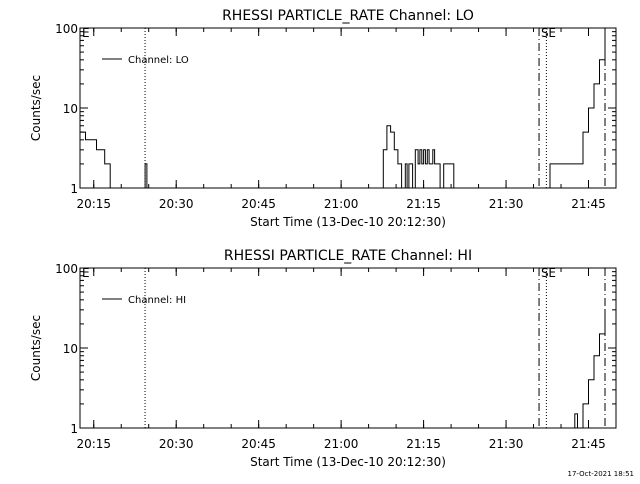  I want to click on x-axis-label-0: Start Time (13-Dec-10 20:12:30), so click(348, 222).